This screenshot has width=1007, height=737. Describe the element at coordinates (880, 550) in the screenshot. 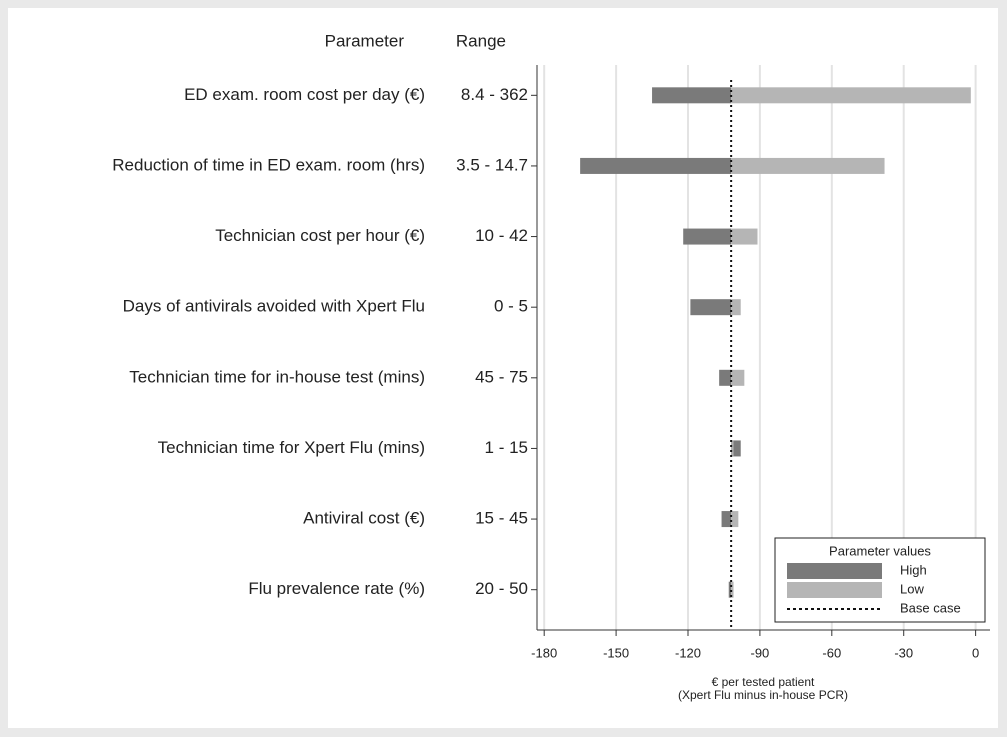

I see `legend-title: Parameter values` at that location.